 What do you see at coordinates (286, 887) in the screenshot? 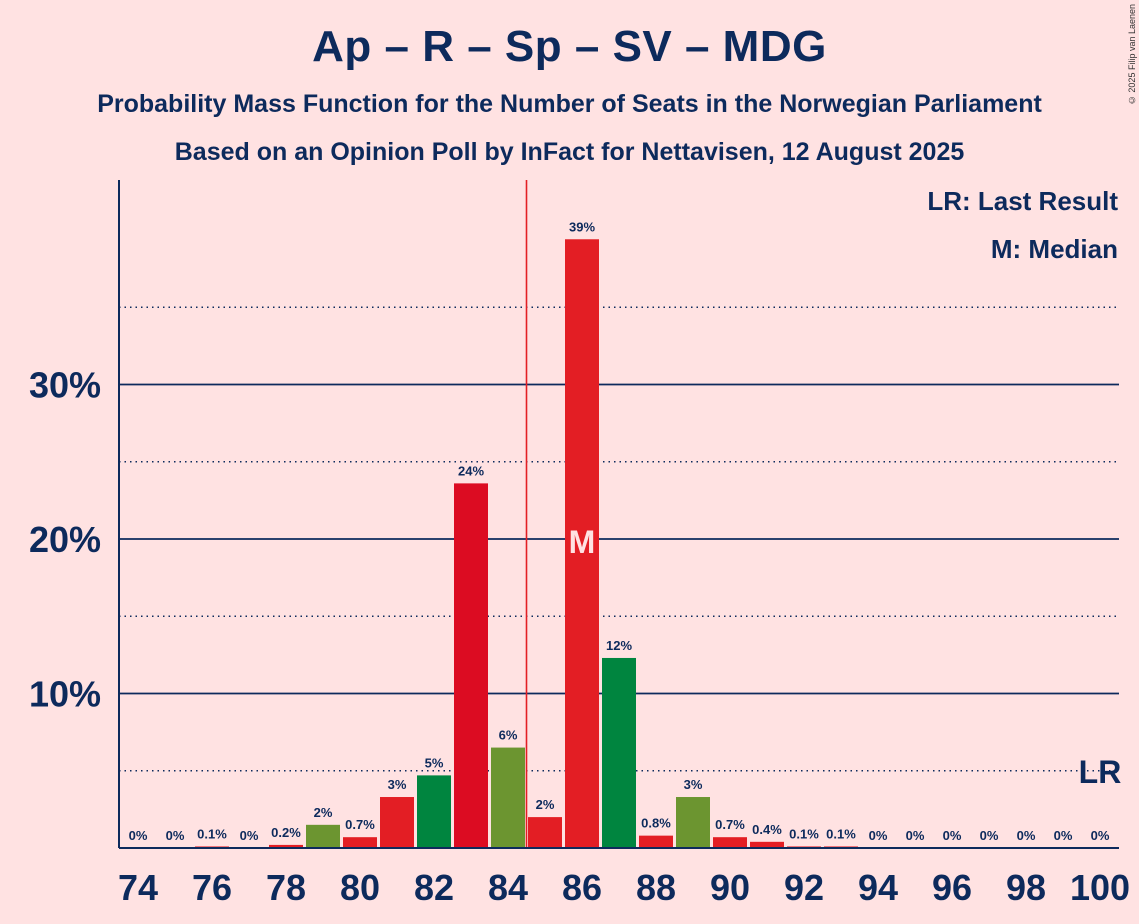
I see `x-tick-label: 78` at bounding box center [286, 887].